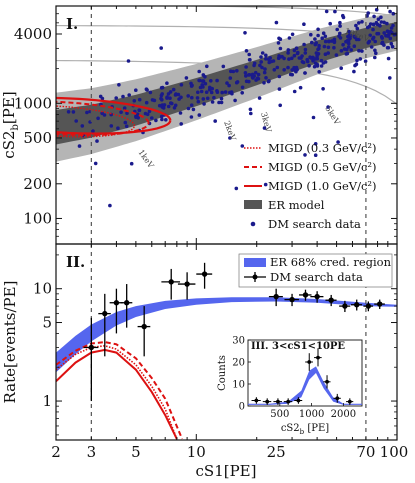  Describe the element at coordinates (255, 277) in the screenshot. I see `legend-swatch-dm-point` at that location.